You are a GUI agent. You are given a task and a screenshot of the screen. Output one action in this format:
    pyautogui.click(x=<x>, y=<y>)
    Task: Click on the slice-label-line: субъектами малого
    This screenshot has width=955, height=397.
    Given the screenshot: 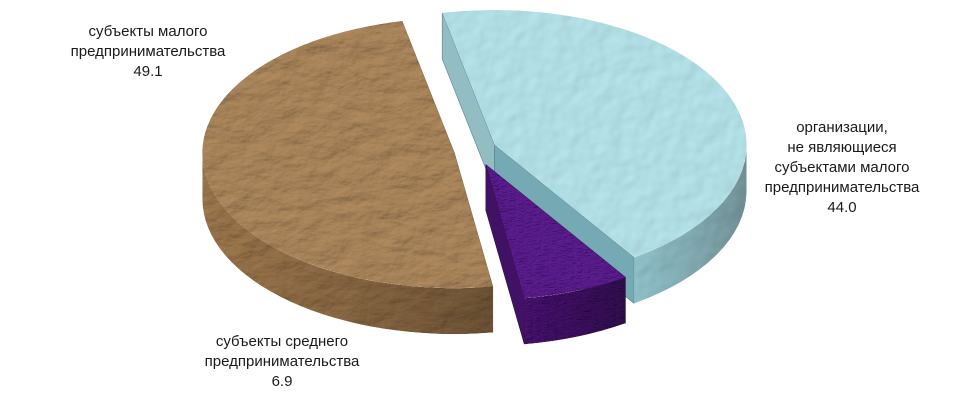 What is the action you would take?
    pyautogui.click(x=842, y=167)
    